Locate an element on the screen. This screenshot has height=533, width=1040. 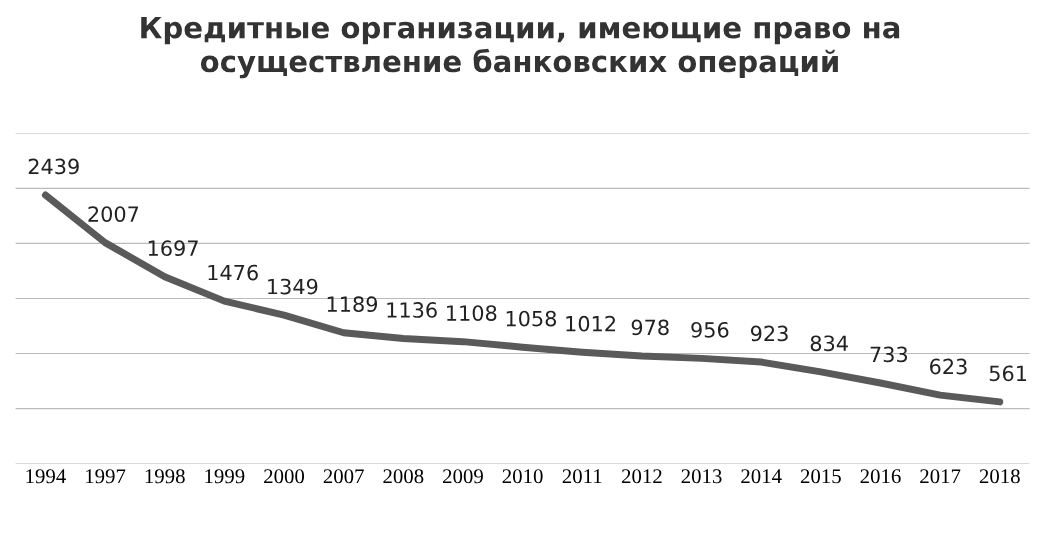
data-label: 1058 is located at coordinates (531, 318).